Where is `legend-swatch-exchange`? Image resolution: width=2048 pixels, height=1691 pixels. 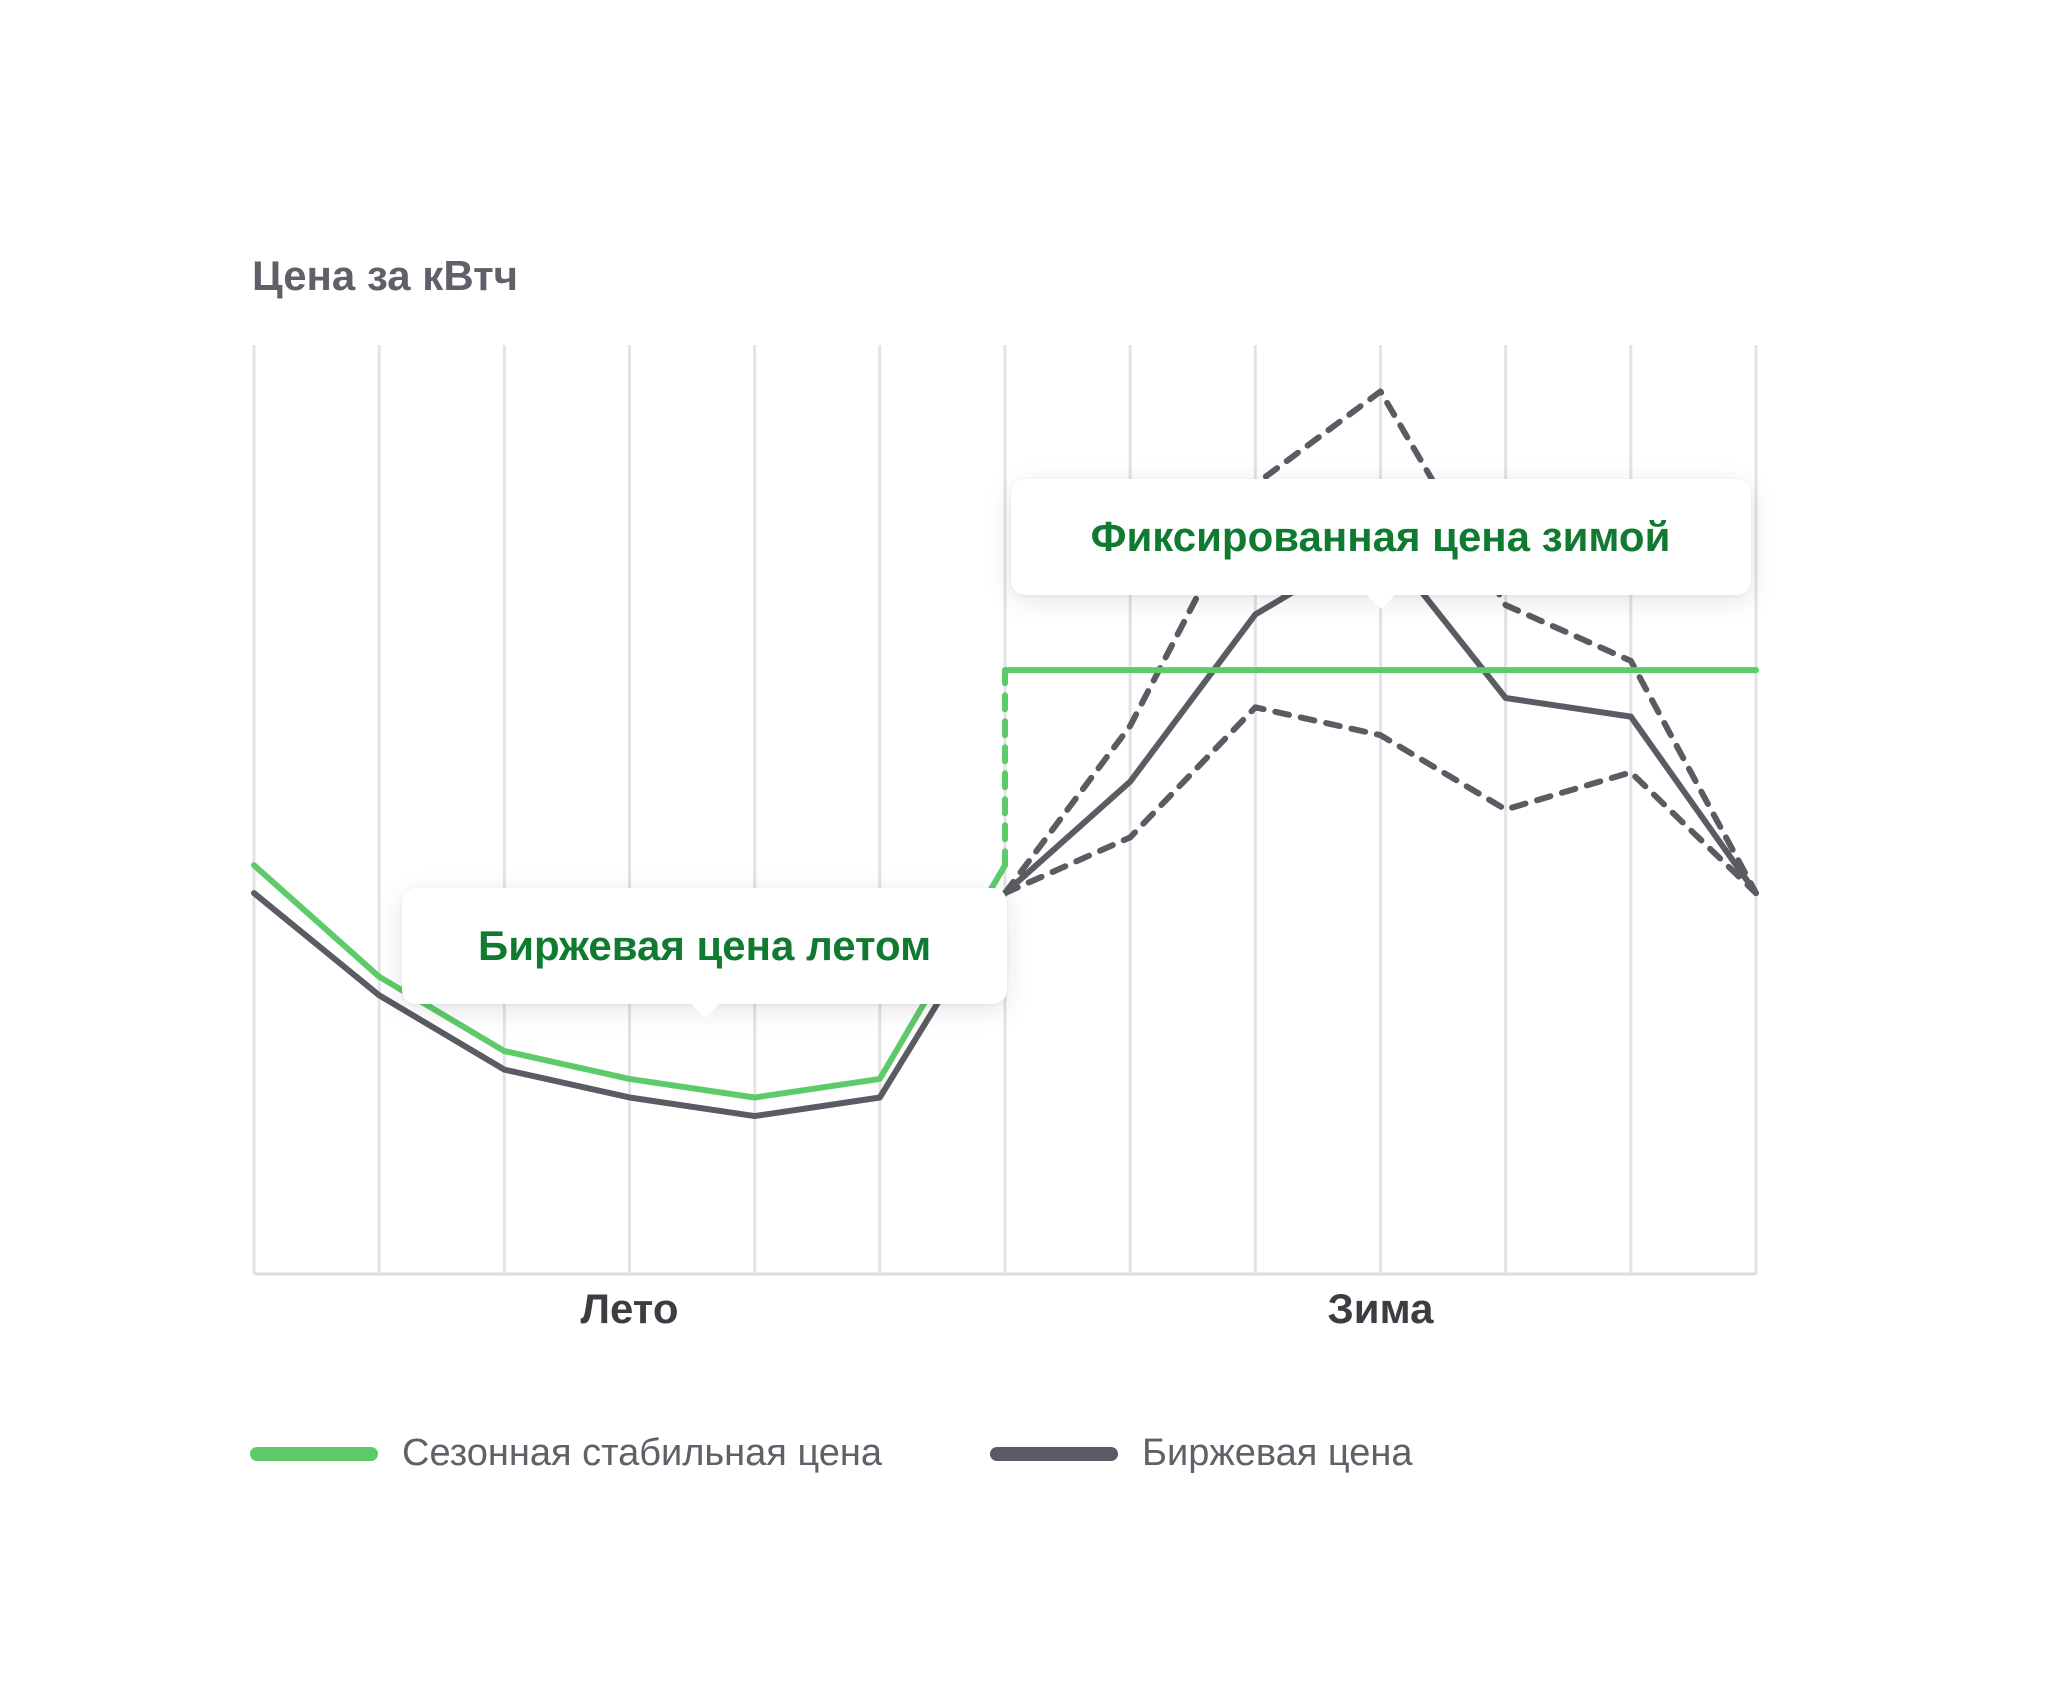 legend-swatch-exchange is located at coordinates (1054, 1453).